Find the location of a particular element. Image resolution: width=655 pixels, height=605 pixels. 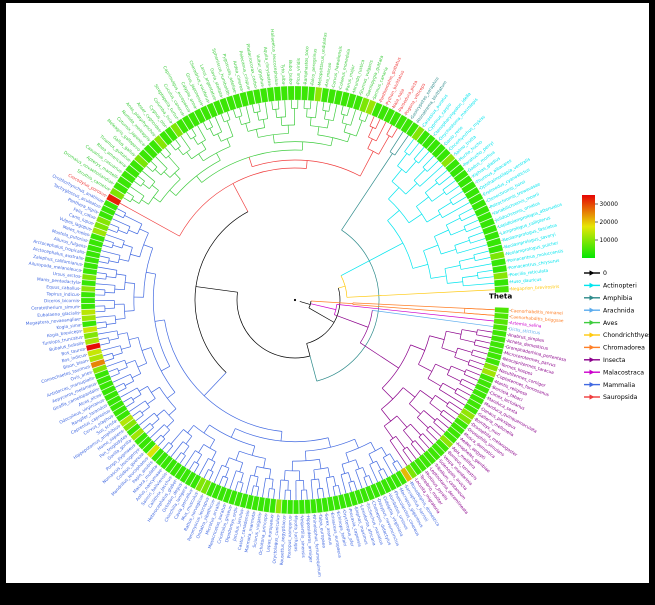

tip-label: Picus_viridis is located at coordinates (299, 70).